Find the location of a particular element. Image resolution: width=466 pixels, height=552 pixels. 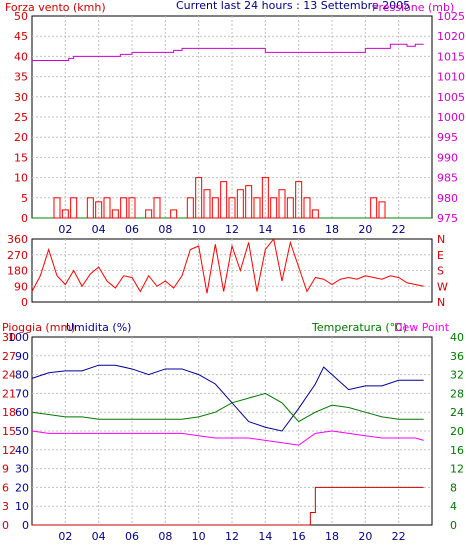

temperature-tick-label: 0 is located at coordinates (453, 525).